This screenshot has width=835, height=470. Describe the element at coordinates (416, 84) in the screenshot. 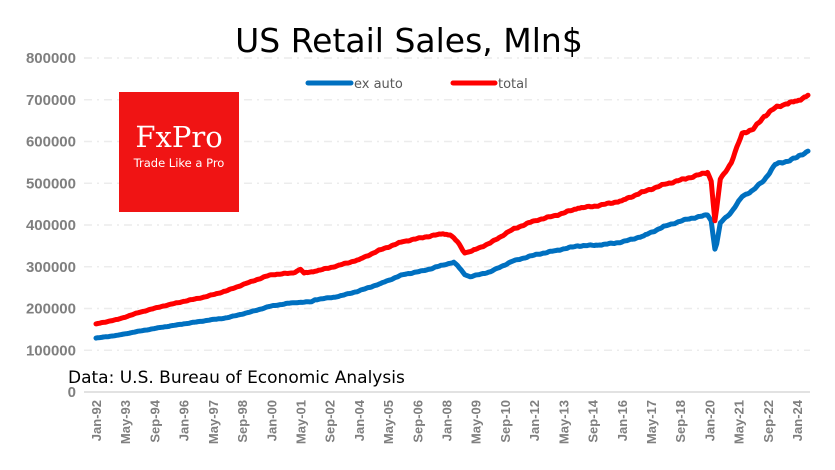

I see `legend: ex auto total` at that location.